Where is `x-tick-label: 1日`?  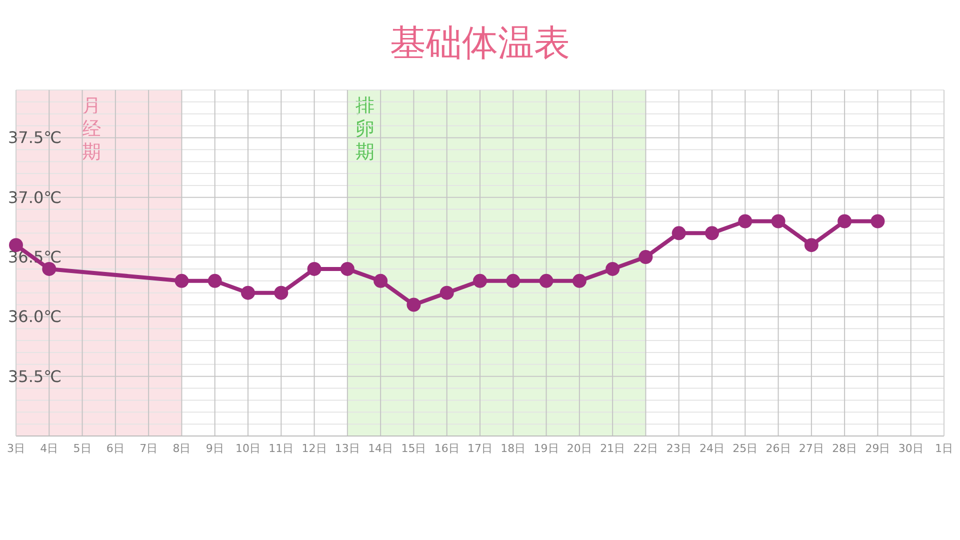 x-tick-label: 1日 is located at coordinates (944, 448).